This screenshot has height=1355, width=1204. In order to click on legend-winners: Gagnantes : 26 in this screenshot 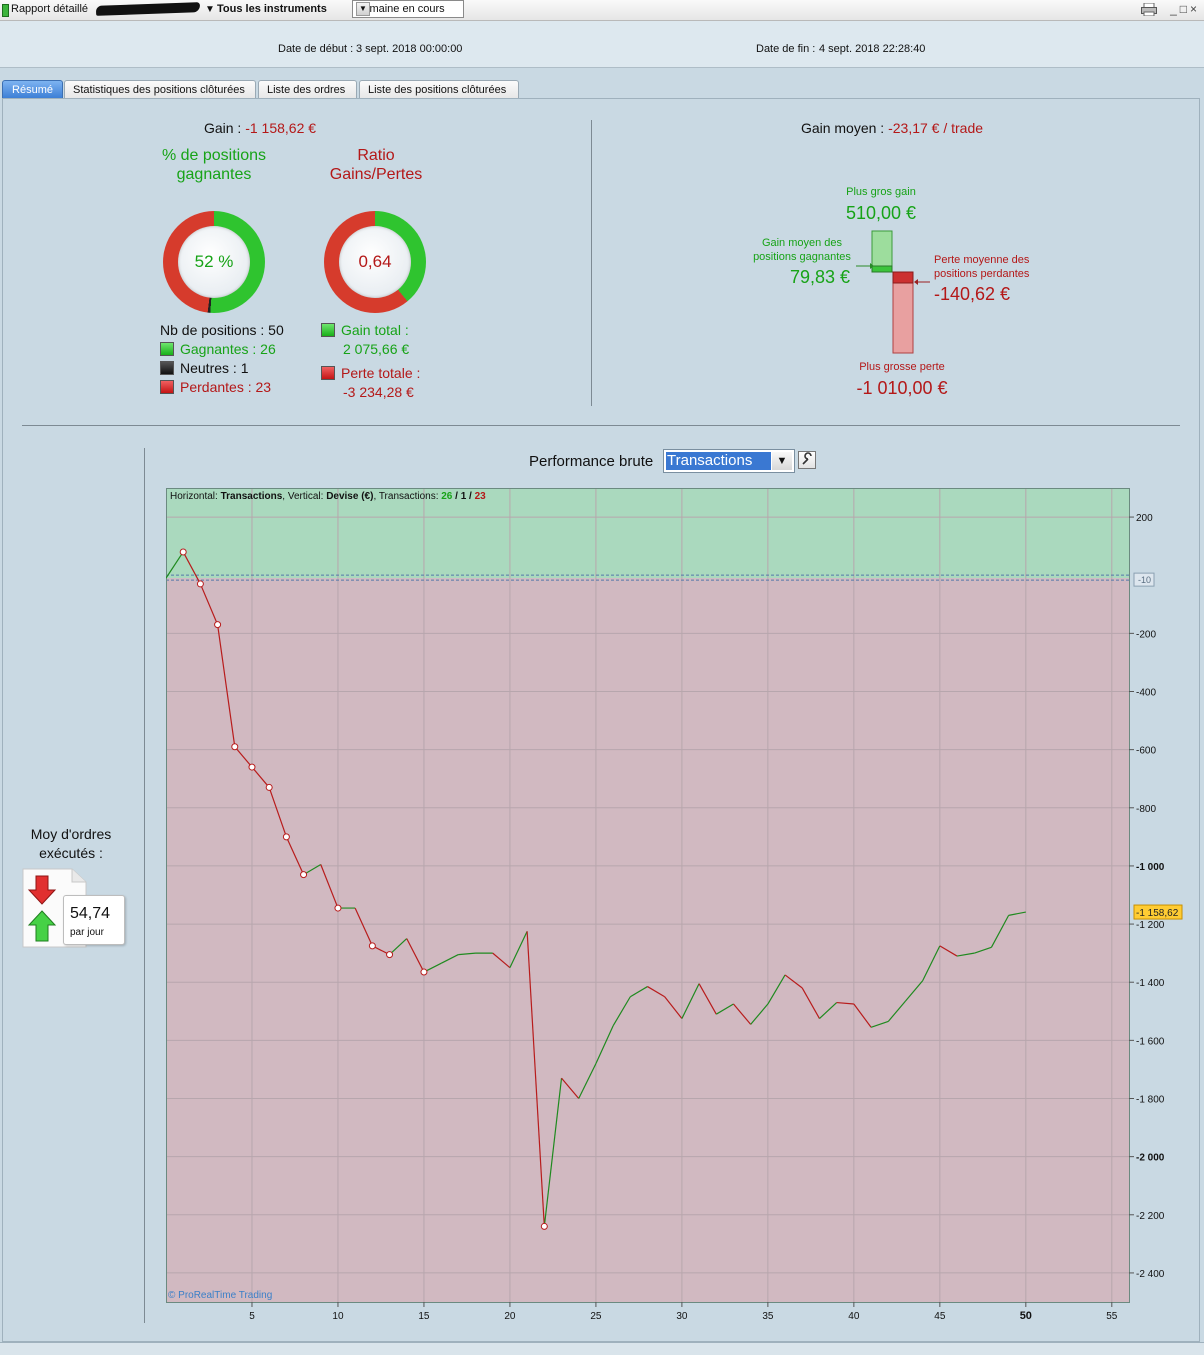, I will do `click(222, 349)`.